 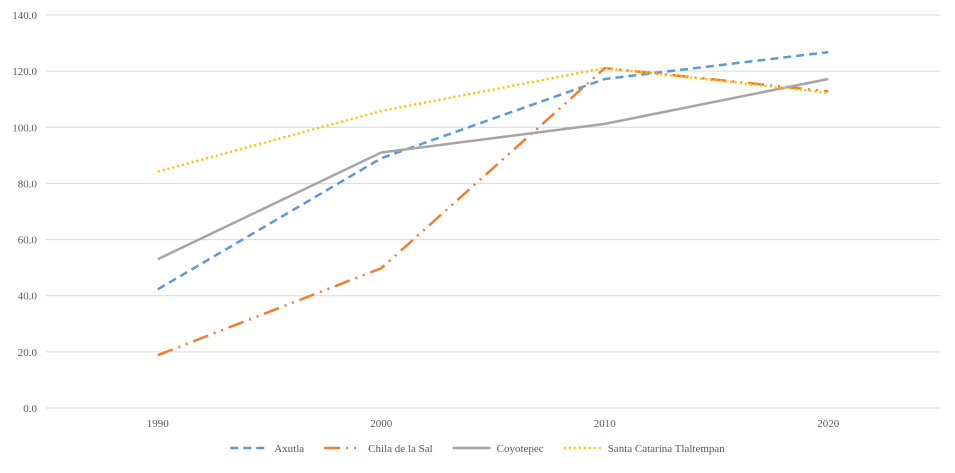 I want to click on y-tick-label: 0.0, so click(x=30, y=409).